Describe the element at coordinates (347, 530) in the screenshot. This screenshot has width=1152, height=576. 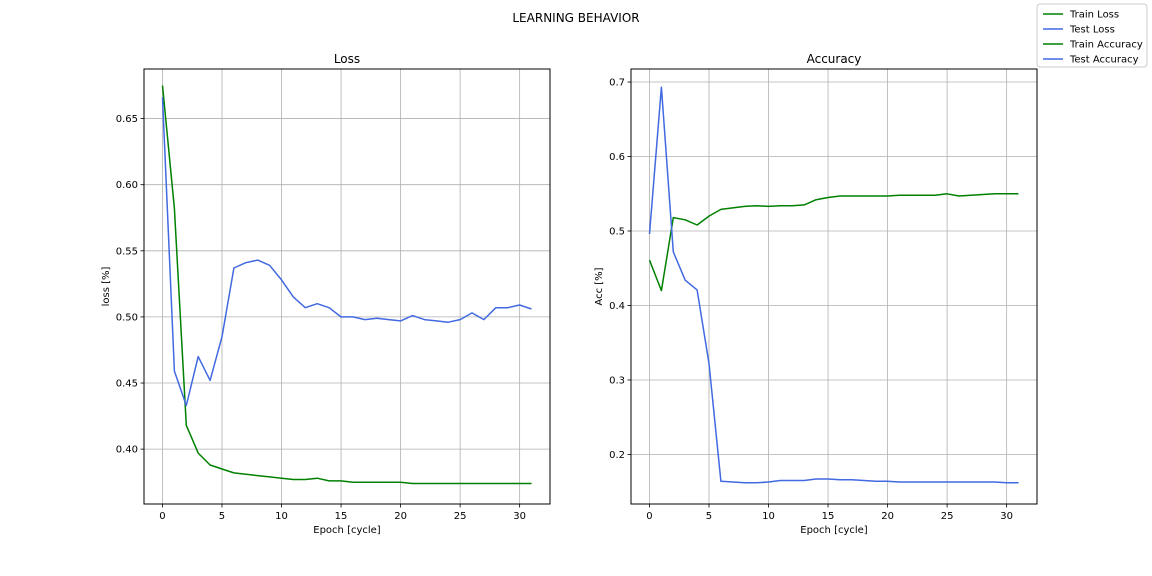
I see `loss-x-axis-label: Epoch [cycle]` at that location.